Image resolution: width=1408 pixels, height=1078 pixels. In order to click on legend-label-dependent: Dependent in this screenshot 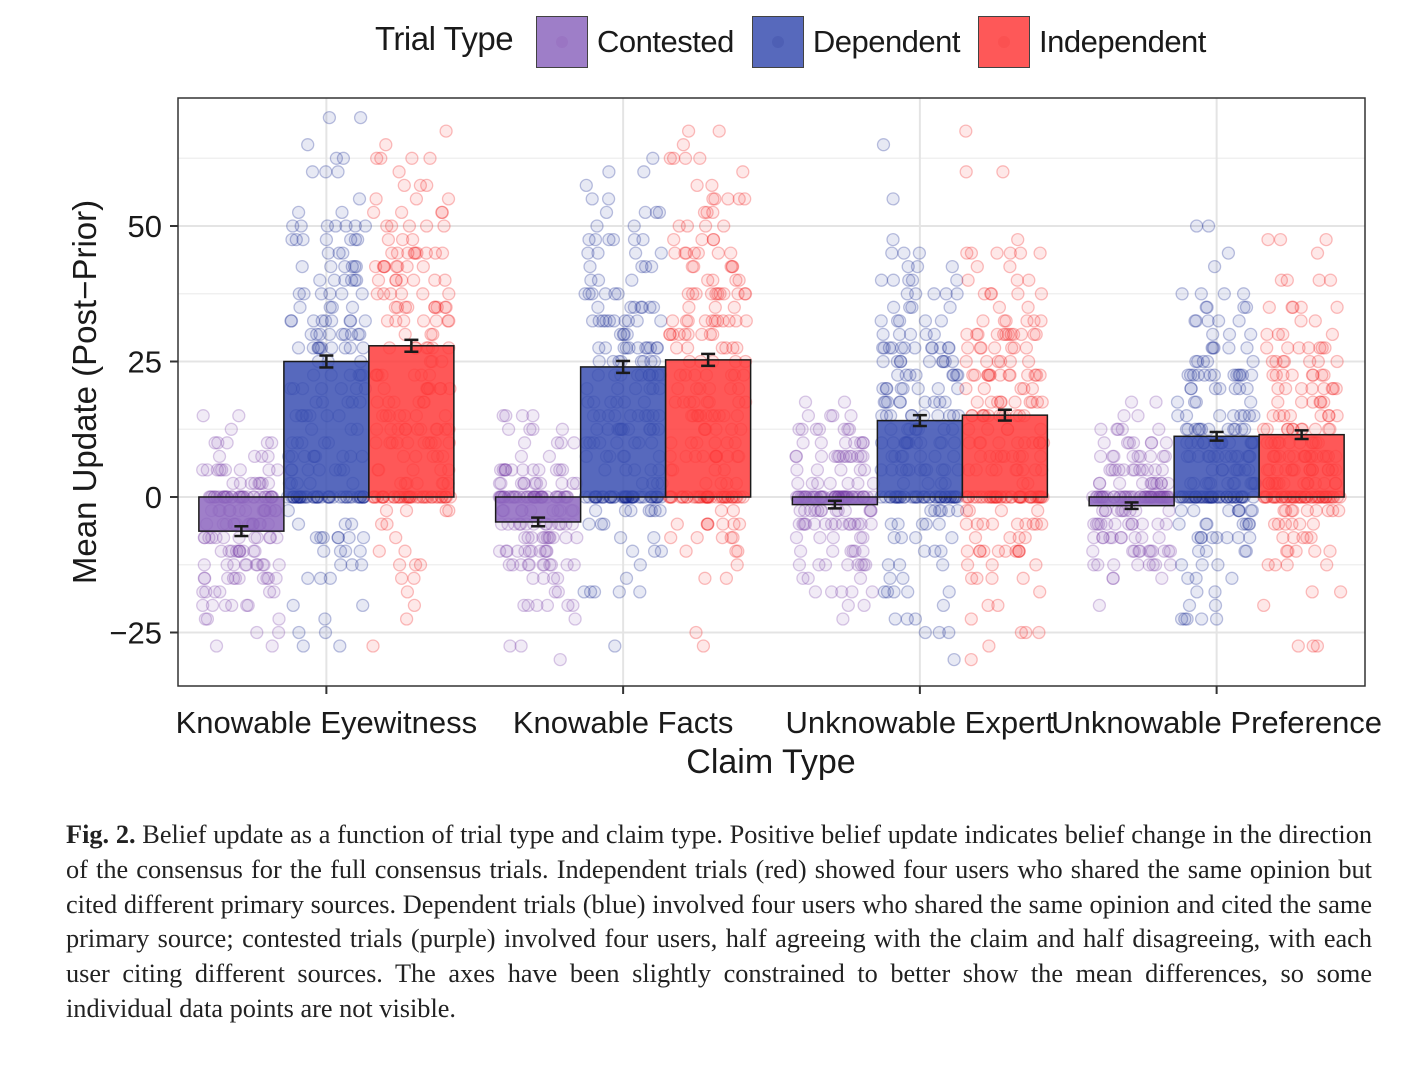, I will do `click(886, 41)`.